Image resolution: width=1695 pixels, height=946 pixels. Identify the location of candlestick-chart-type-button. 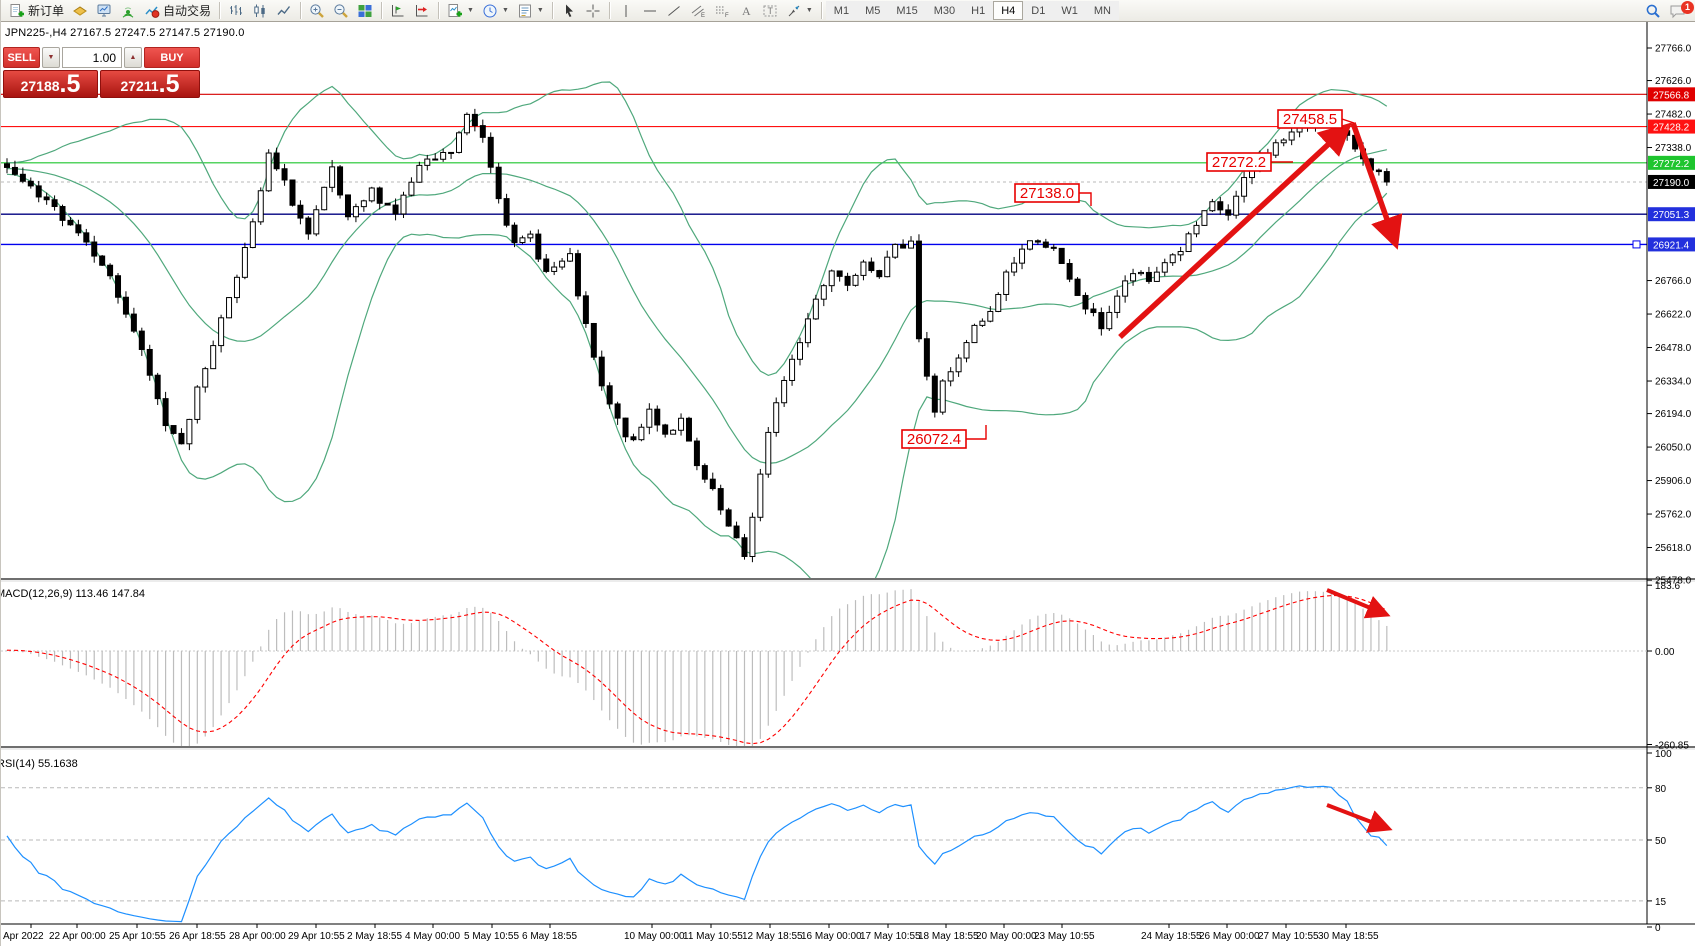
(260, 11).